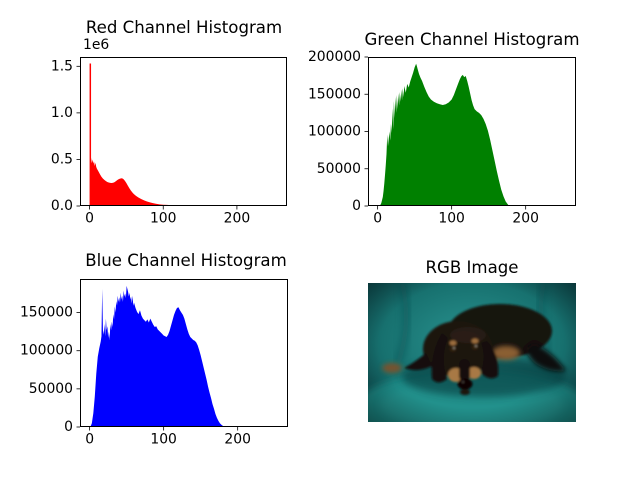 The image size is (640, 480). Describe the element at coordinates (444, 135) in the screenshot. I see `green-histogram-bars` at that location.